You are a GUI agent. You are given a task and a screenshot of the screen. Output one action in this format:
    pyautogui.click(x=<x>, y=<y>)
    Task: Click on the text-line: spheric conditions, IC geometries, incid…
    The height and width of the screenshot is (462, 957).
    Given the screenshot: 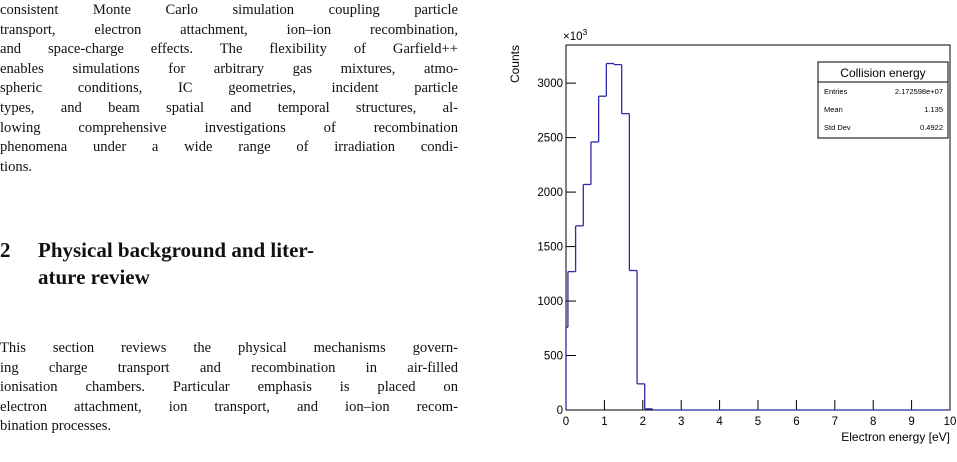 What is the action you would take?
    pyautogui.click(x=229, y=88)
    